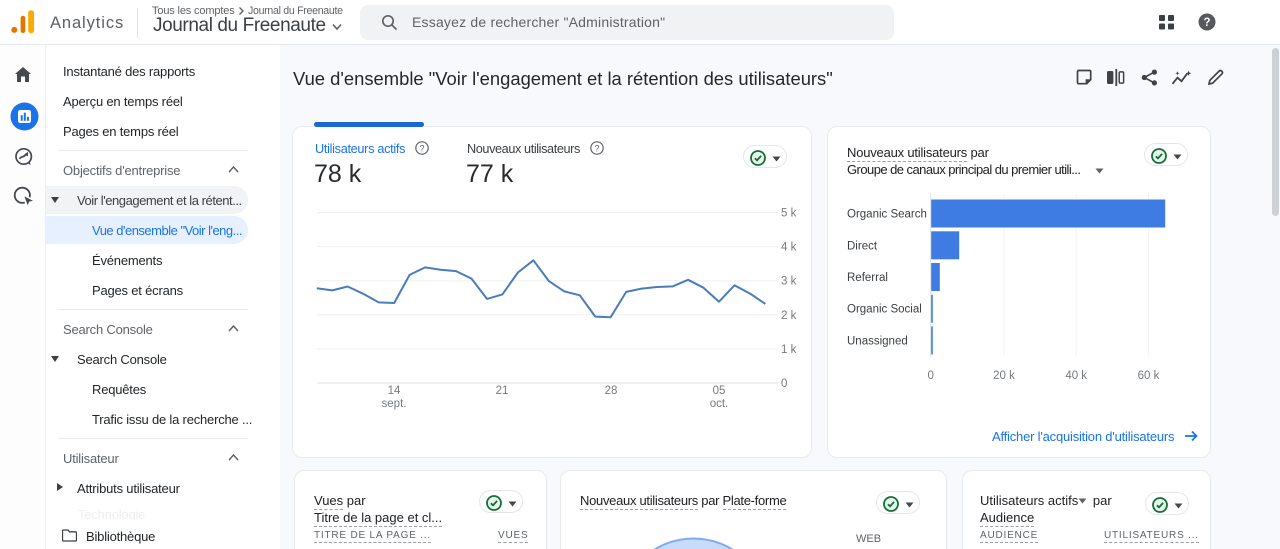 The width and height of the screenshot is (1280, 549). I want to click on svg-text: Unassigned, so click(877, 341).